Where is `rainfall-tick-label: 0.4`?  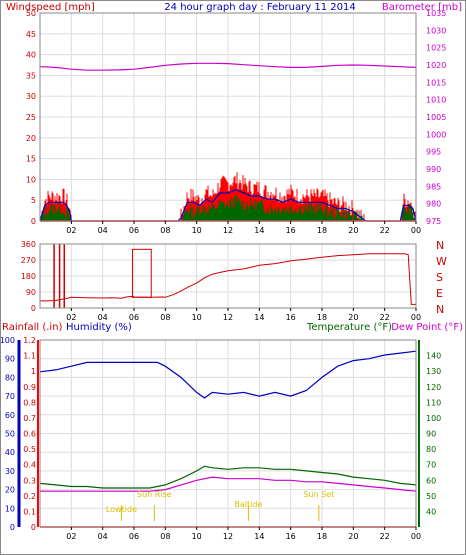
rainfall-tick-label: 0.4 is located at coordinates (29, 465).